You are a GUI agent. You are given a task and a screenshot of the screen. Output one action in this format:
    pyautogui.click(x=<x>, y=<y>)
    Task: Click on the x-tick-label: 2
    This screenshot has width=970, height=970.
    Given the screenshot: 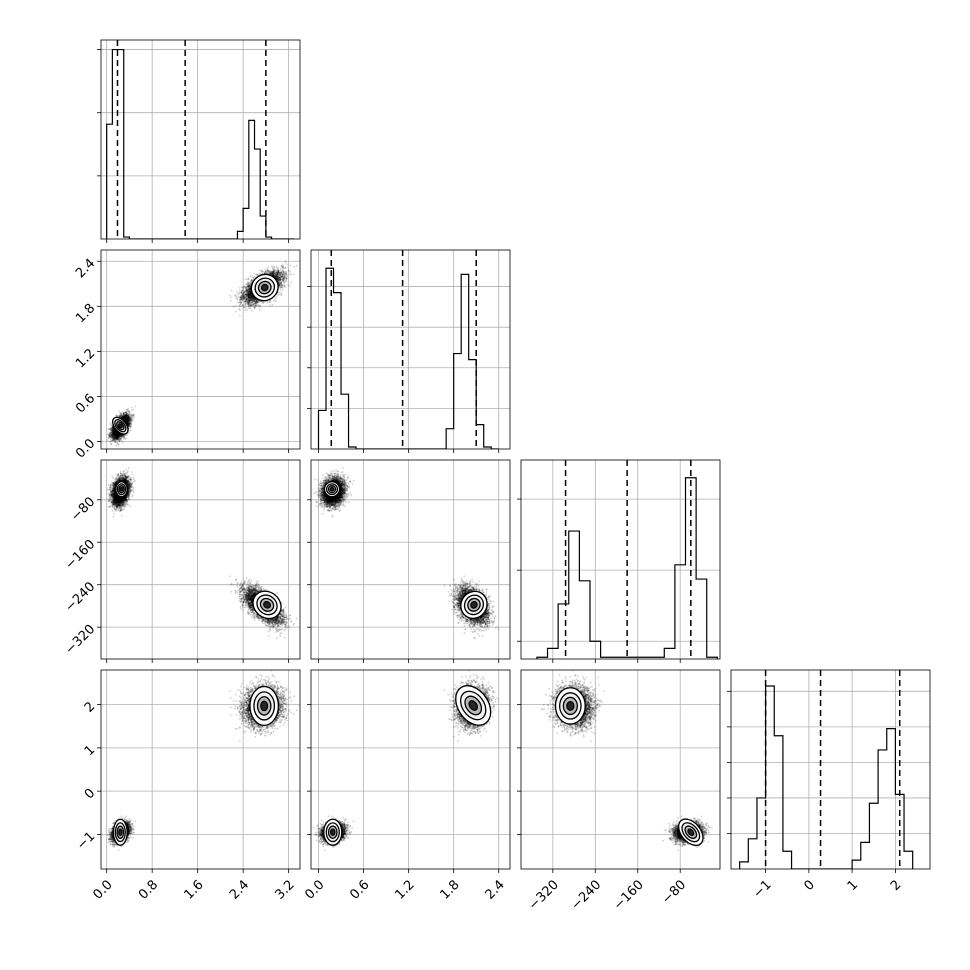 What is the action you would take?
    pyautogui.click(x=896, y=885)
    